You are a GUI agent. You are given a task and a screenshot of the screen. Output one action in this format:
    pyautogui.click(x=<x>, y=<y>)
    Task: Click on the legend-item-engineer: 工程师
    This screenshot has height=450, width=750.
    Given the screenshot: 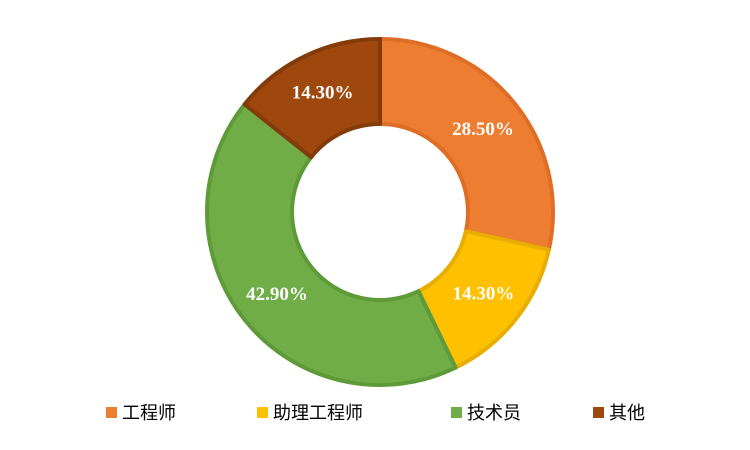 What is the action you would take?
    pyautogui.click(x=141, y=412)
    